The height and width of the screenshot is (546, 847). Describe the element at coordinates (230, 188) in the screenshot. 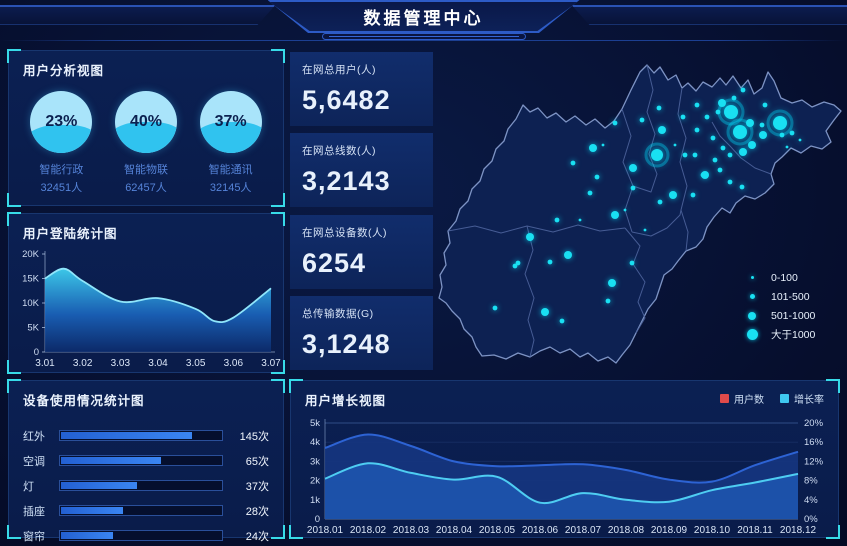

I see `gauge-count: 32145人` at that location.